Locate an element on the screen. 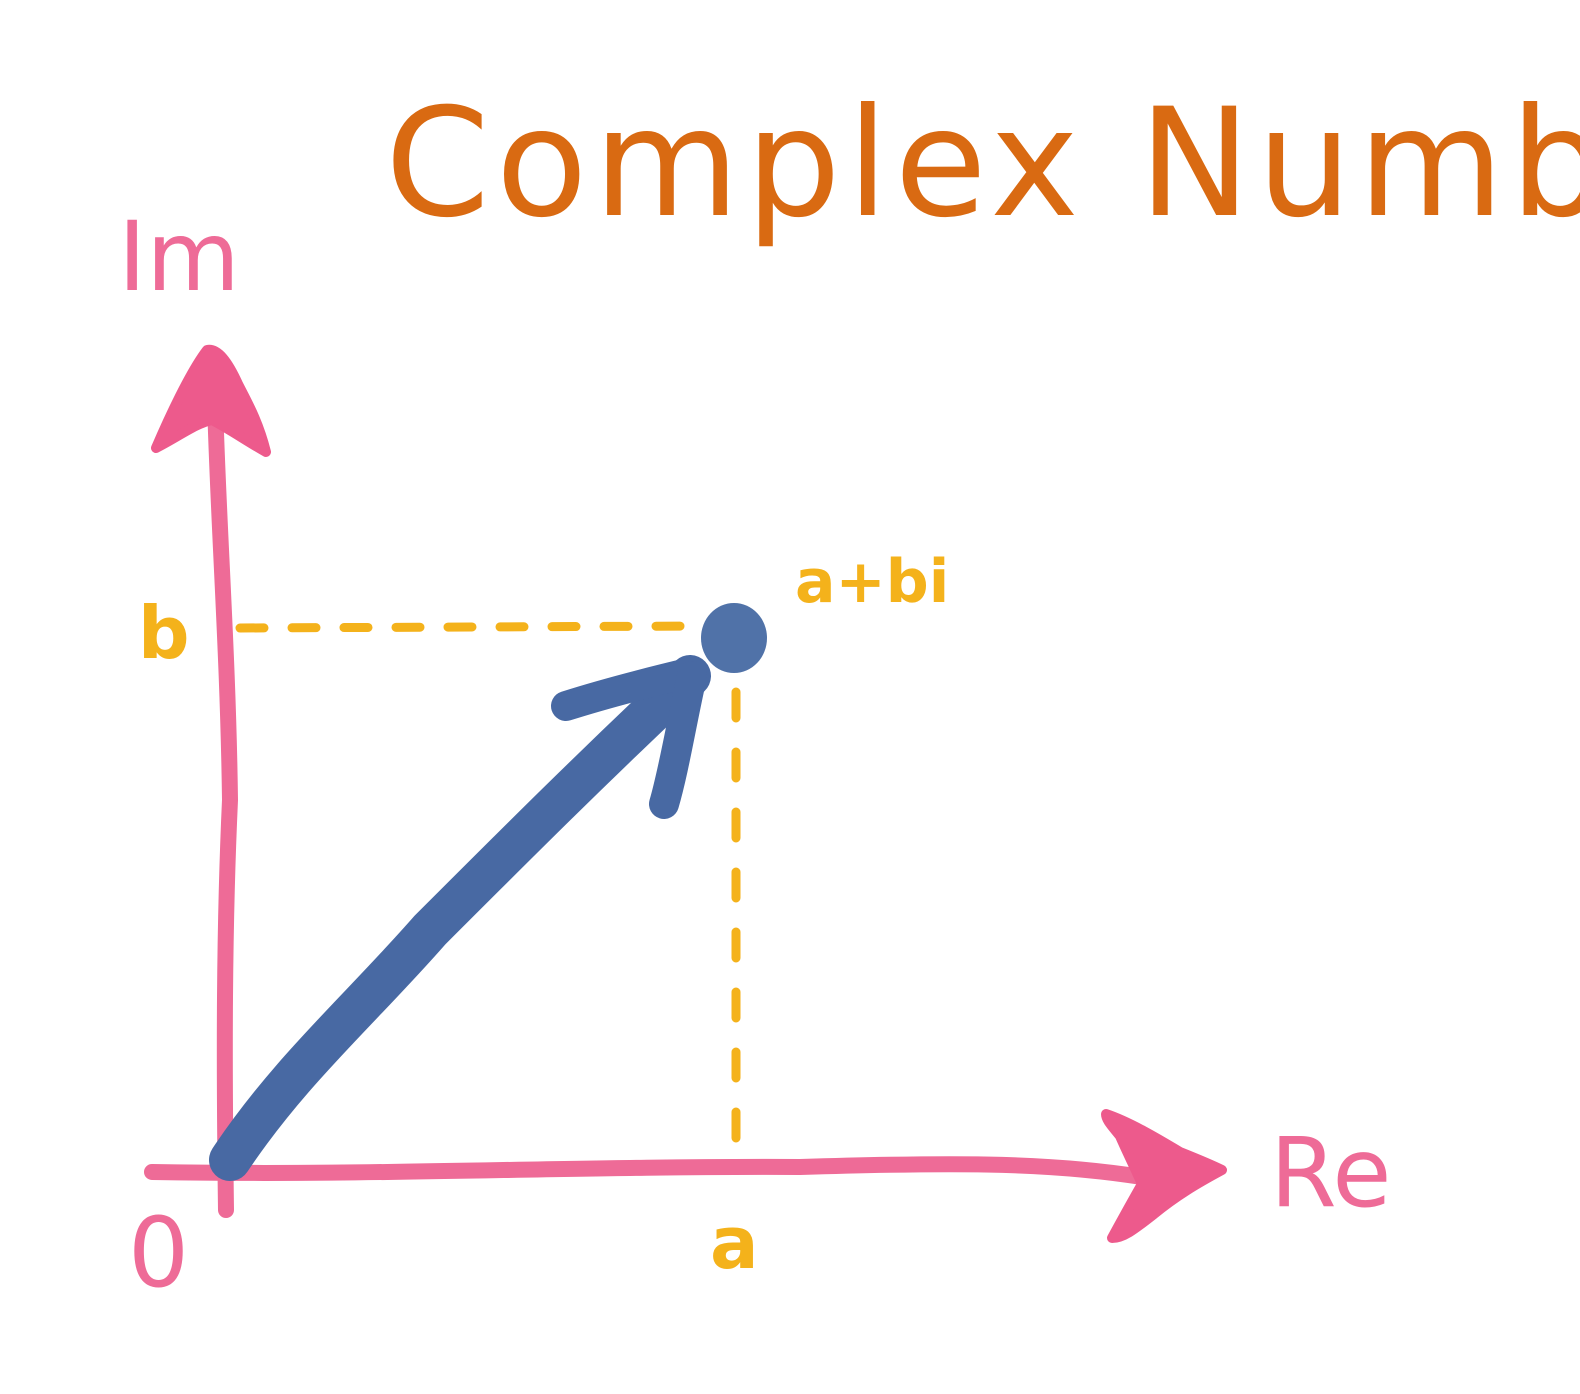 The width and height of the screenshot is (1580, 1394). imaginary-axis is located at coordinates (211, 781).